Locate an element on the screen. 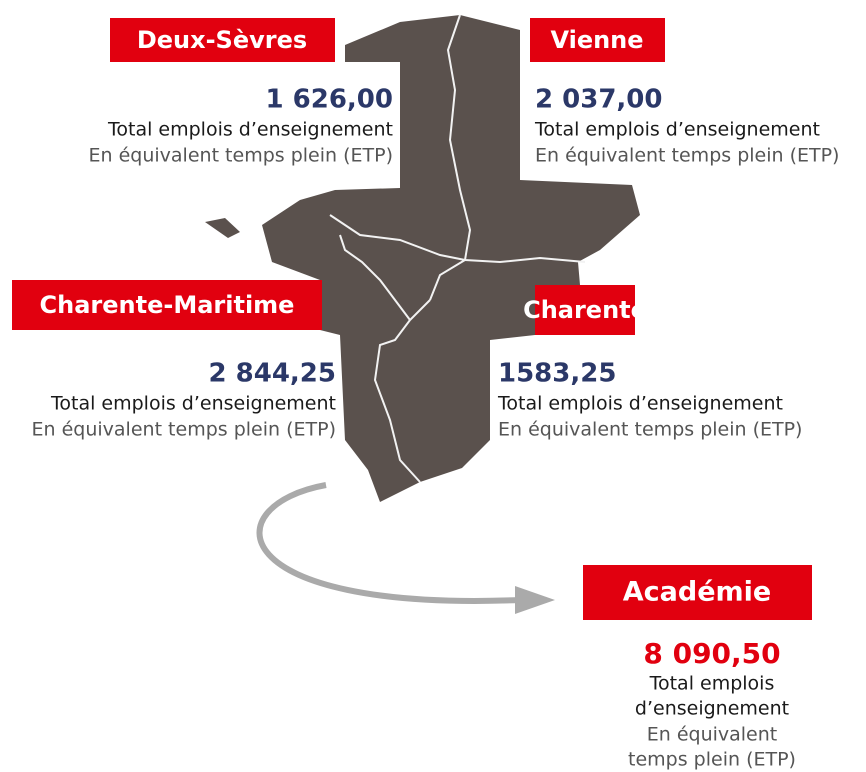 This screenshot has width=866, height=772. academy-line: Total emplois is located at coordinates (712, 684).